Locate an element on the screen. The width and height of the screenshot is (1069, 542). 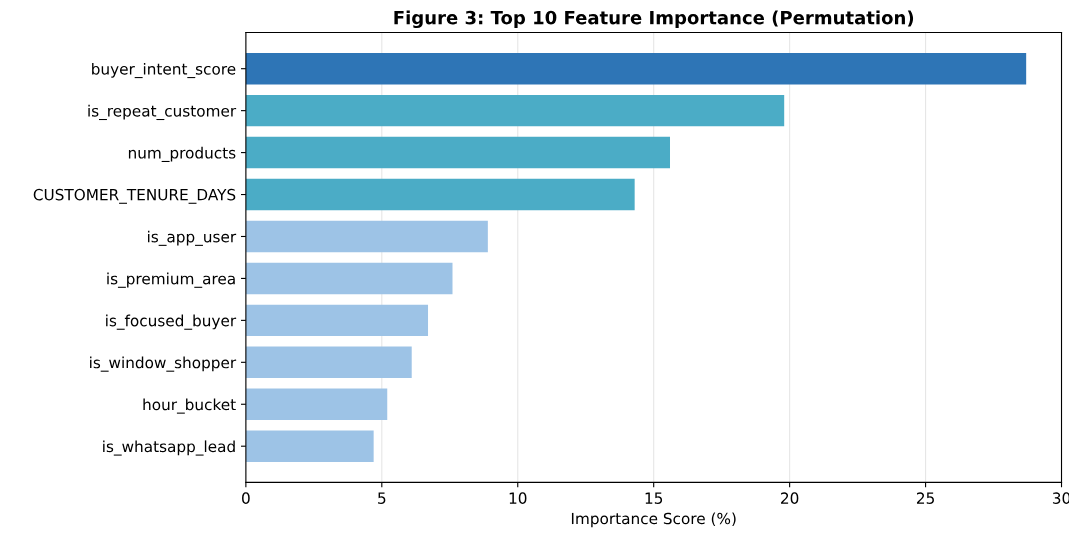
x-tick-label: 15 is located at coordinates (654, 498).